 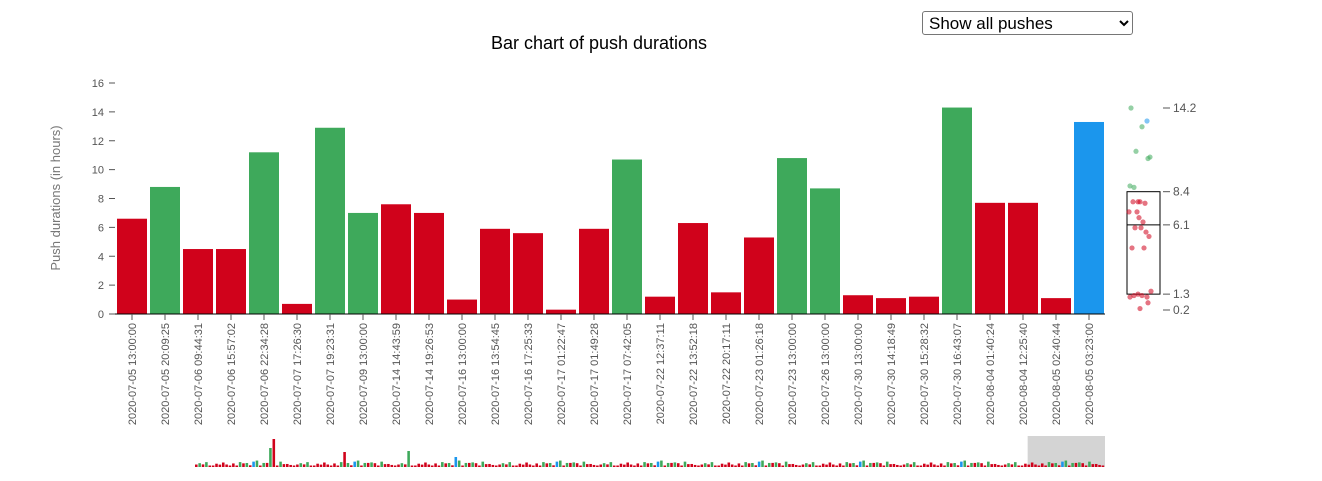 What do you see at coordinates (650, 451) in the screenshot?
I see `overview-brush-chart` at bounding box center [650, 451].